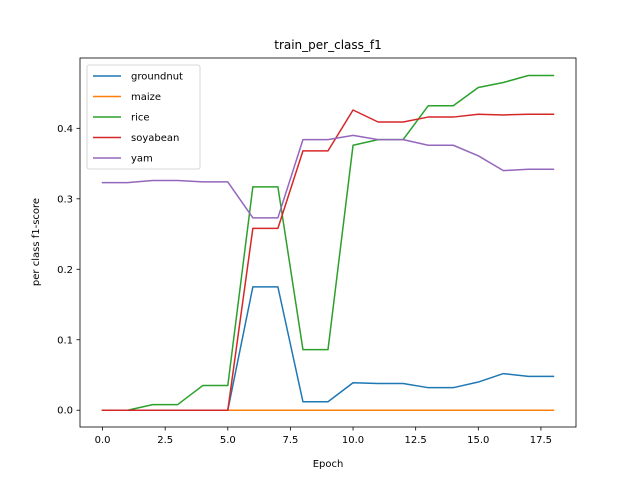 The image size is (640, 480). What do you see at coordinates (65, 129) in the screenshot?
I see `y-tick-label: 0.4` at bounding box center [65, 129].